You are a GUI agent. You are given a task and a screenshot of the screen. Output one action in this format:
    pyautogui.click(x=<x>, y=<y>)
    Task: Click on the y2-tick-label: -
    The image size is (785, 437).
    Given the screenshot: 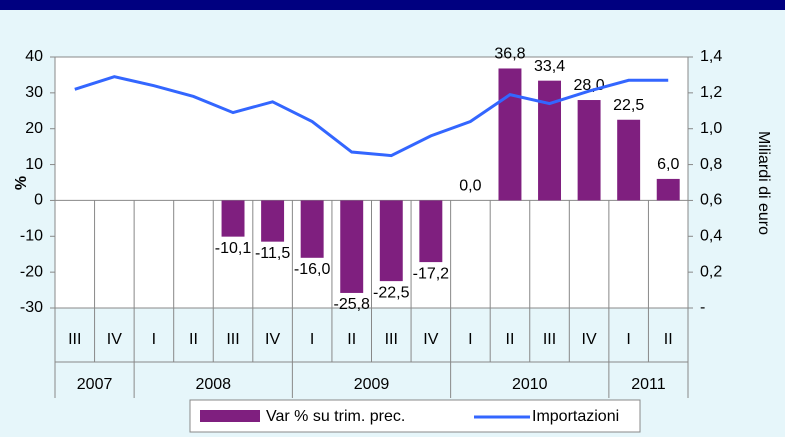 What is the action you would take?
    pyautogui.click(x=702, y=307)
    